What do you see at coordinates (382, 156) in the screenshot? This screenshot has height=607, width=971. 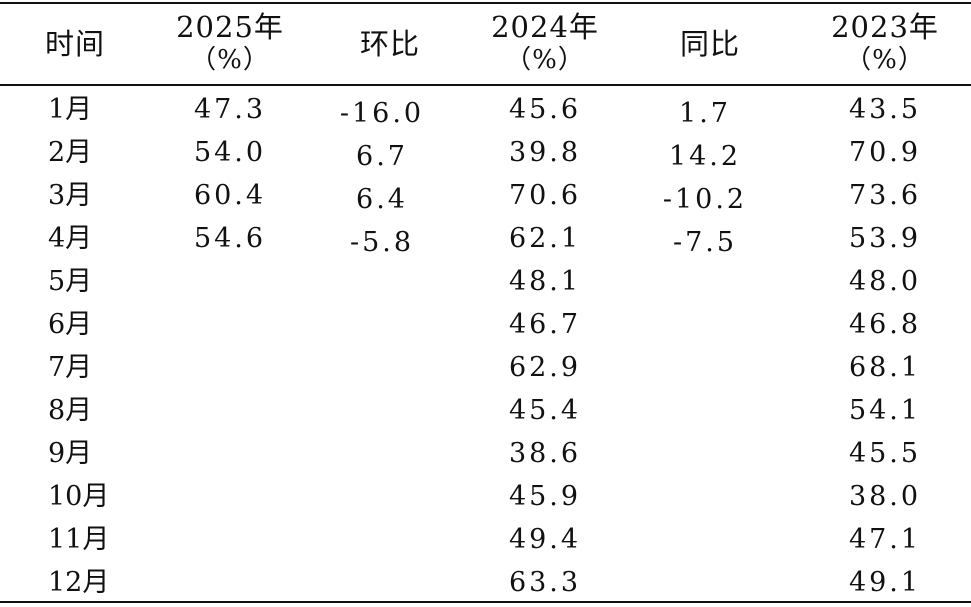 I see `cell-mom: 6.7` at bounding box center [382, 156].